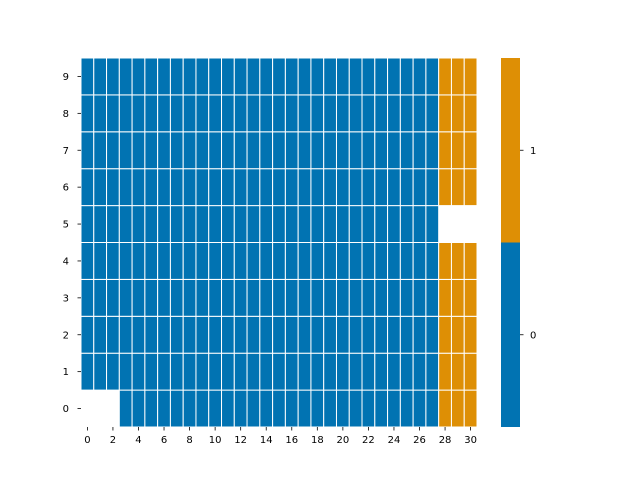 This screenshot has width=640, height=480. I want to click on y-tick-label: 0, so click(66, 409).